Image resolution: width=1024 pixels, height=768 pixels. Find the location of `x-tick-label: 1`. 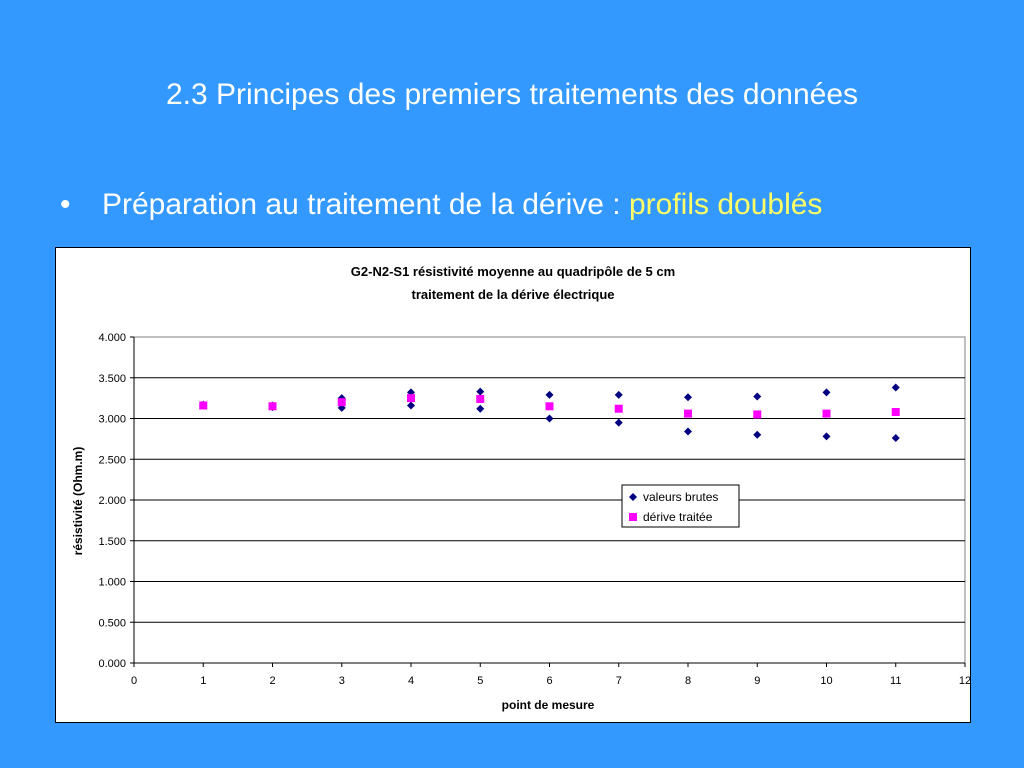

x-tick-label: 1 is located at coordinates (203, 681).